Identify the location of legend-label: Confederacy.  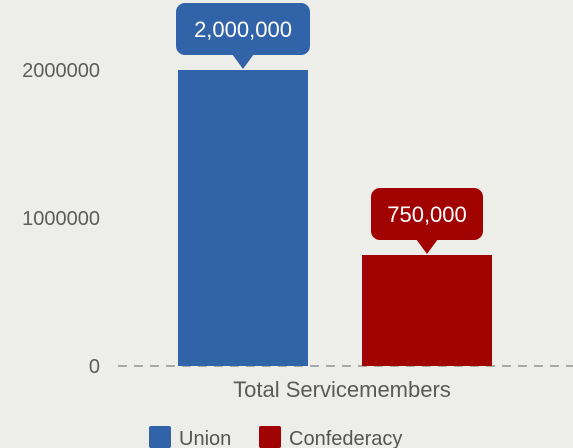
(345, 438).